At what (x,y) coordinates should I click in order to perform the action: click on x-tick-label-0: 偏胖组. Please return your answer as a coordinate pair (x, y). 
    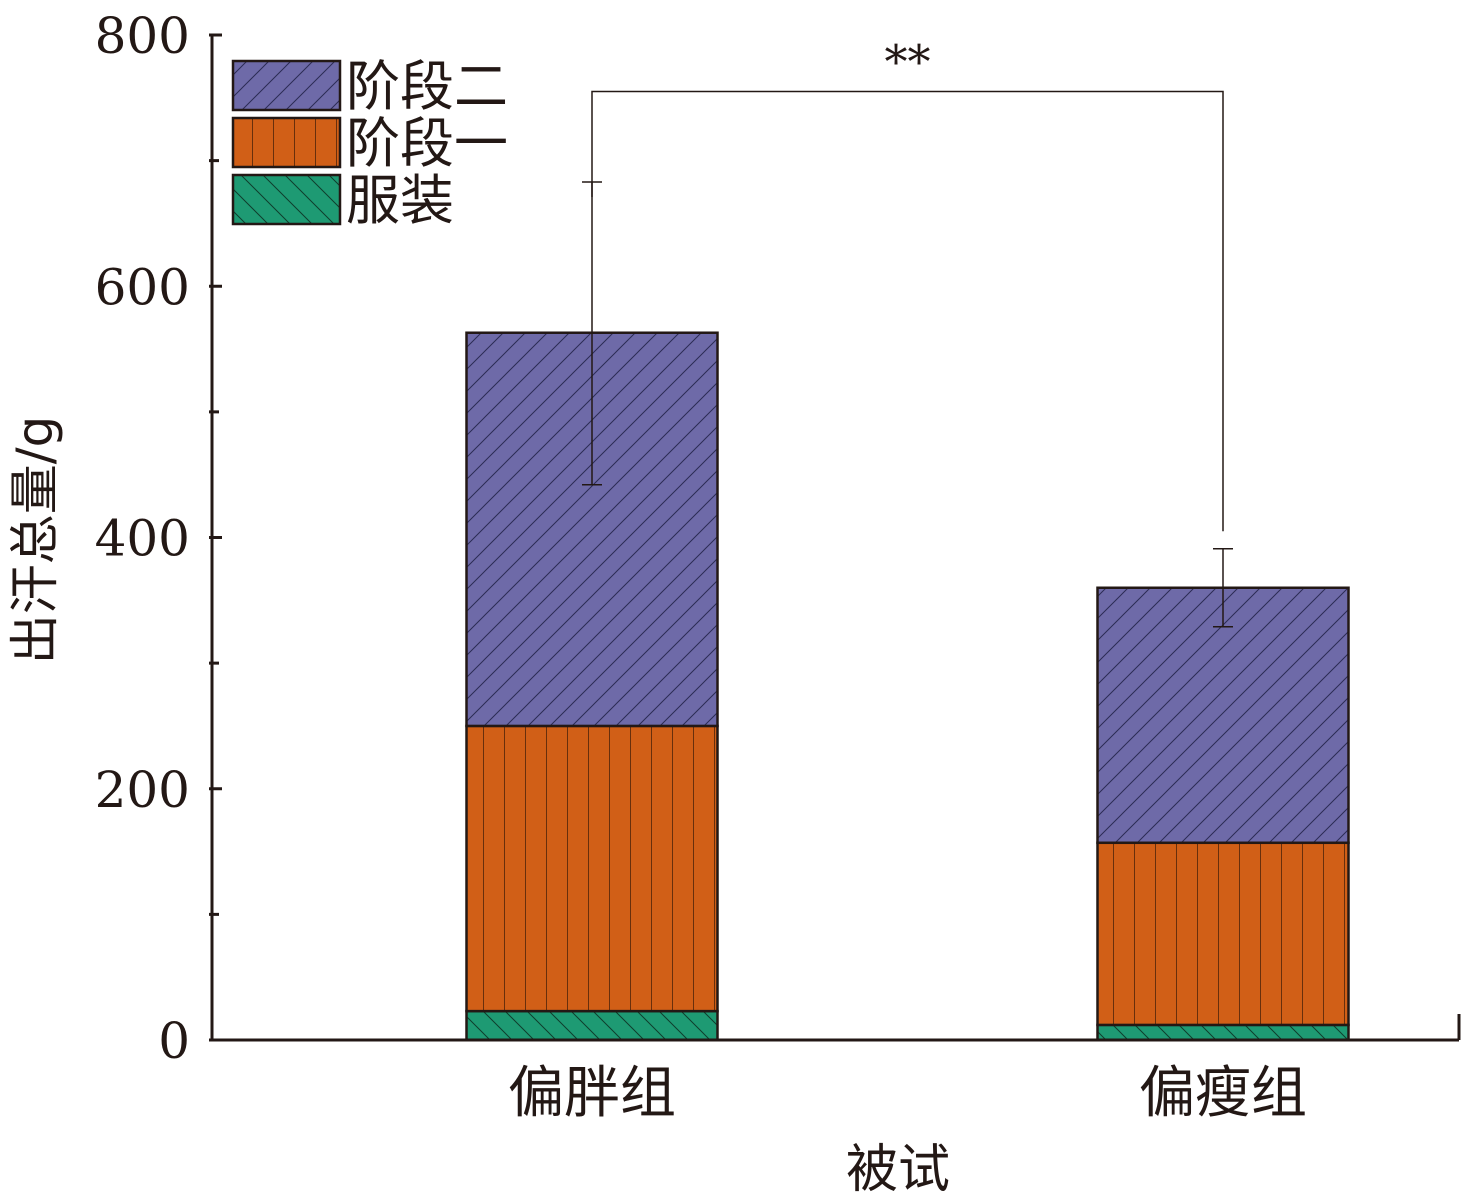
    Looking at the image, I should click on (592, 1093).